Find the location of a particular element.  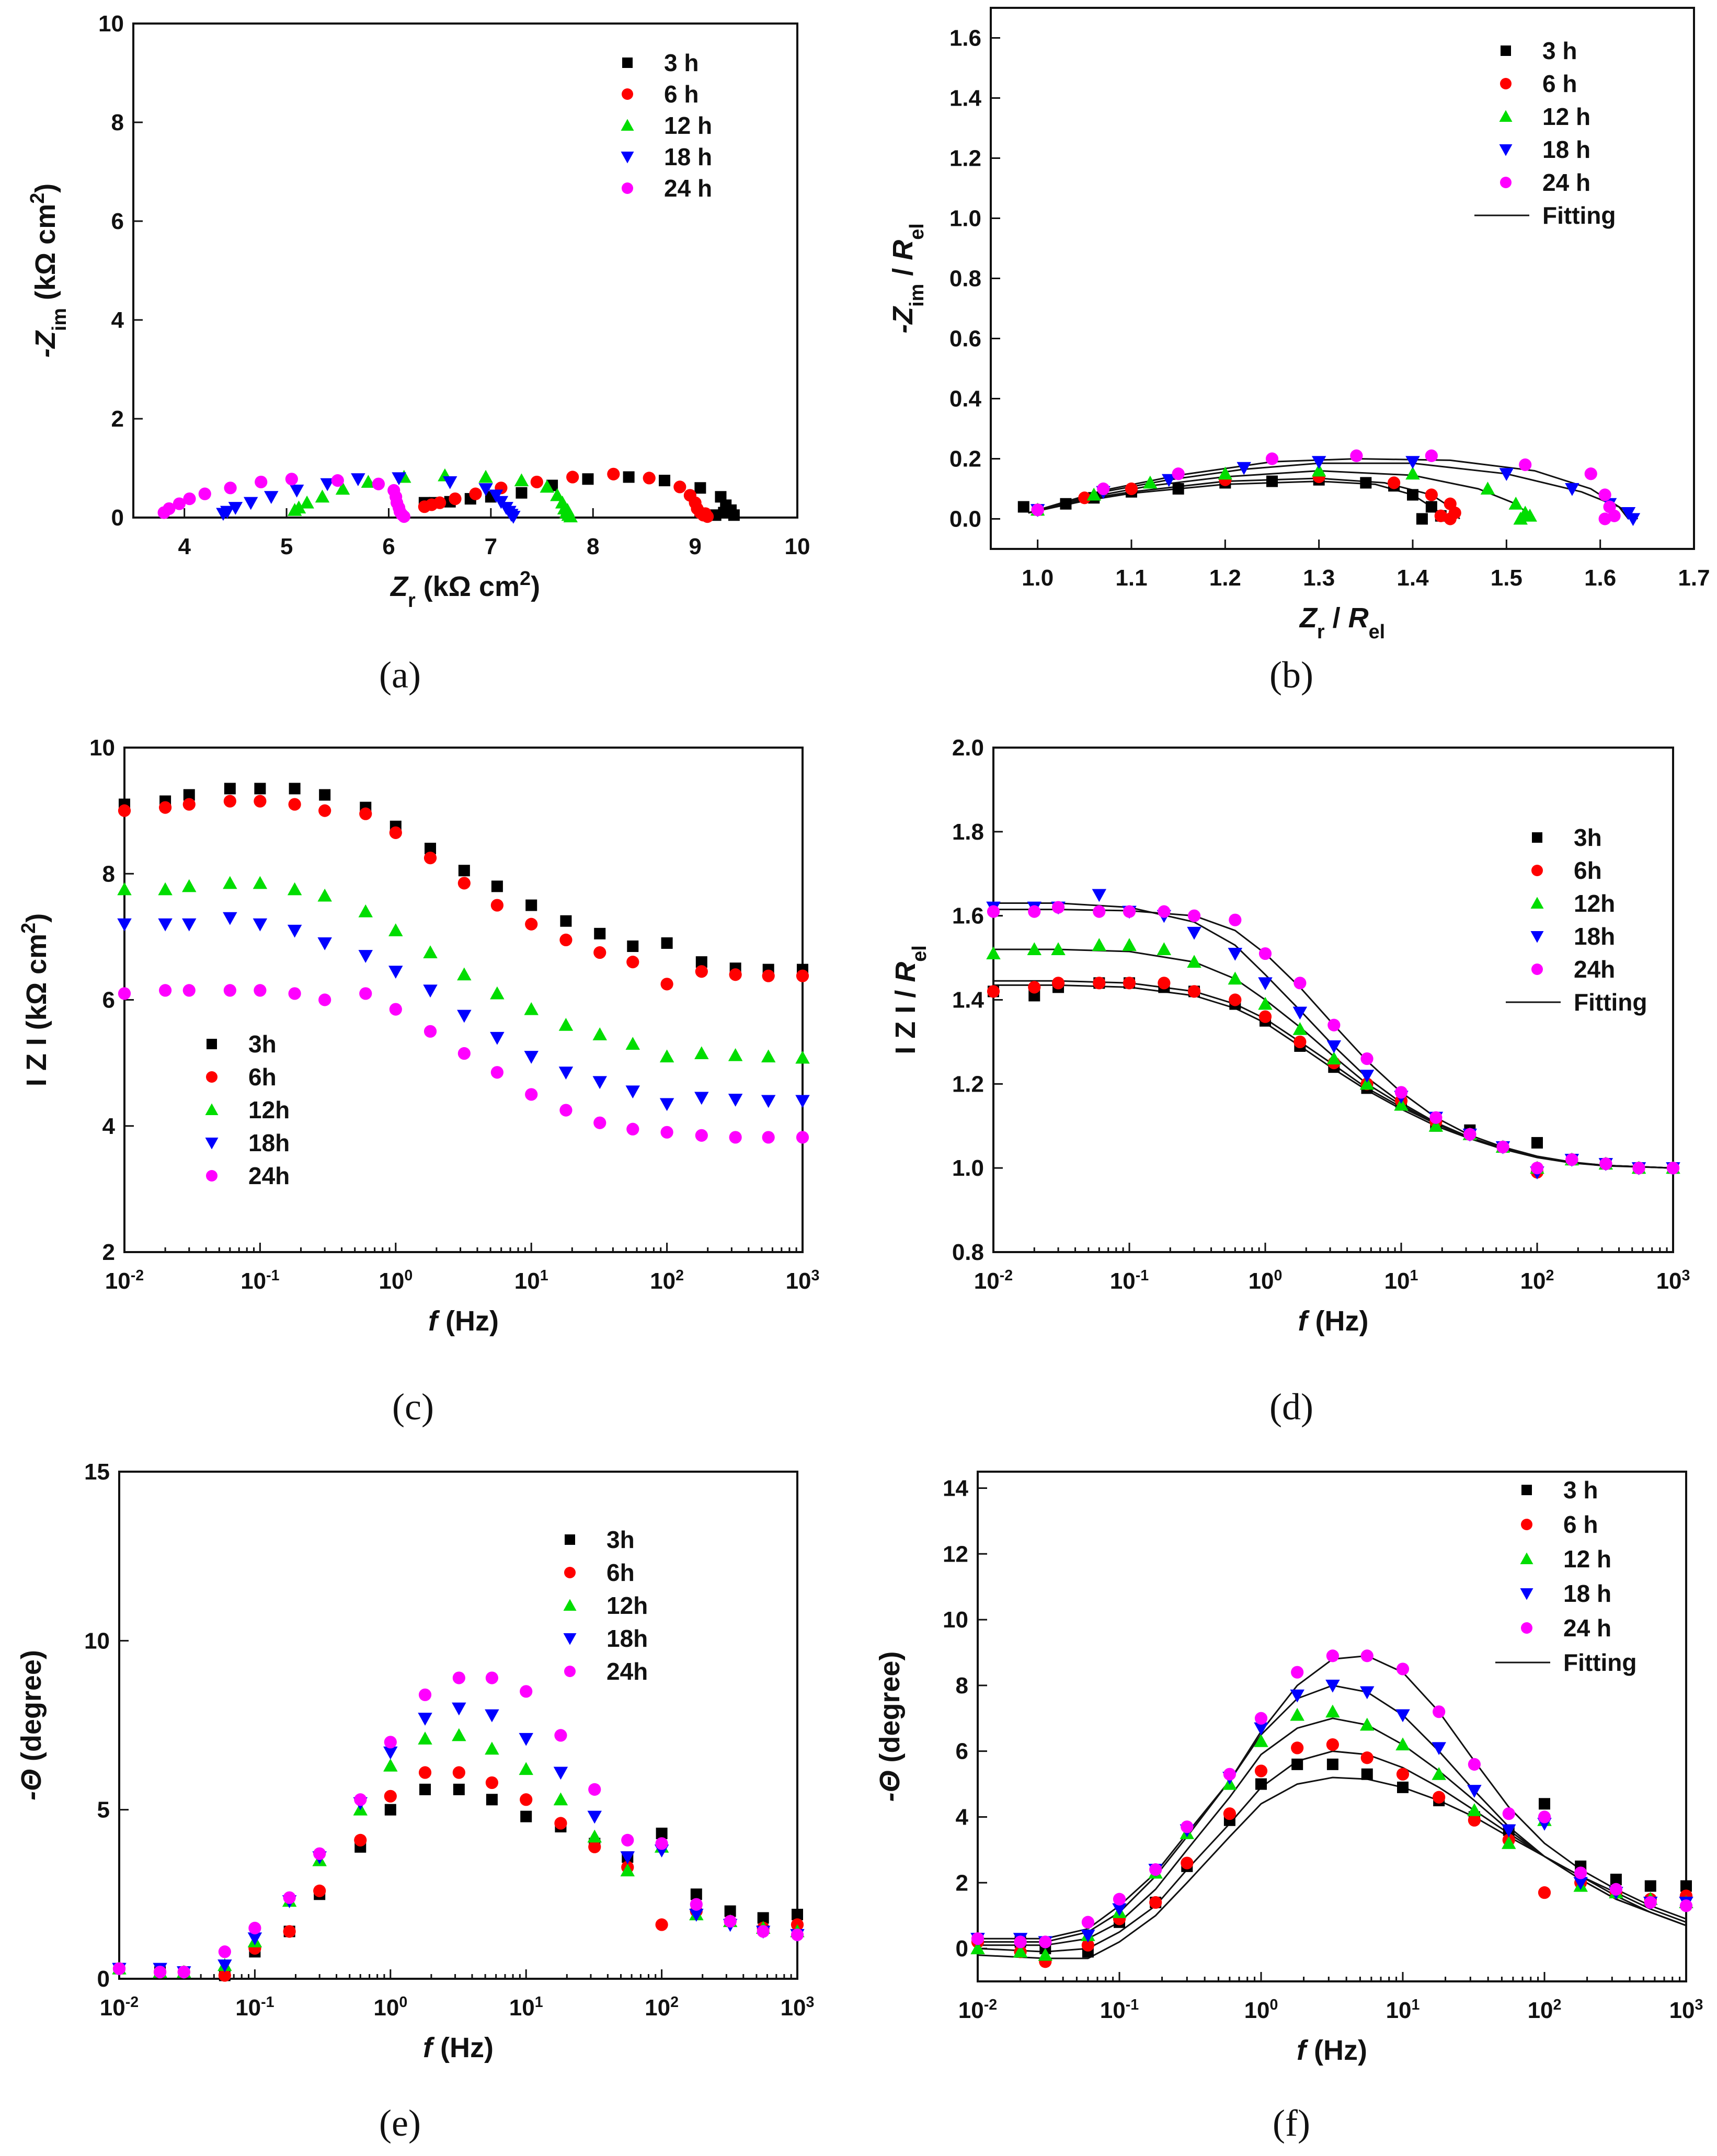

x-tick-label: 10² is located at coordinates (662, 2007).